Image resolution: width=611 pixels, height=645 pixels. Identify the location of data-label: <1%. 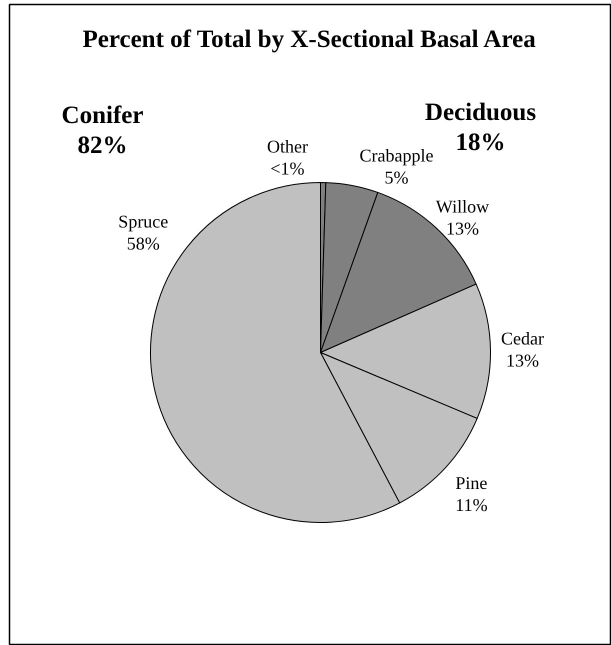
(287, 168).